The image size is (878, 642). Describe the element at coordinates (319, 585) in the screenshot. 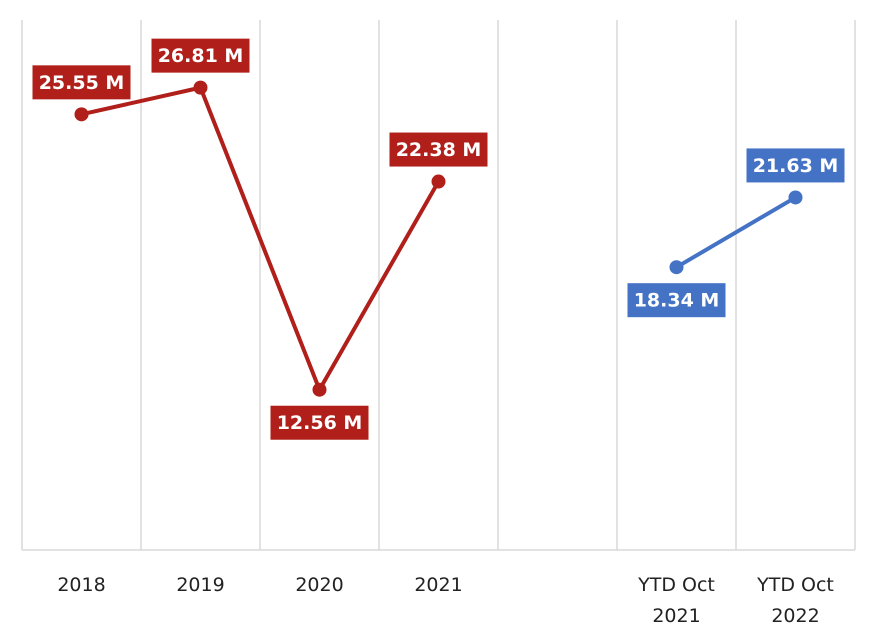

I see `x-tick-label: 2020` at that location.